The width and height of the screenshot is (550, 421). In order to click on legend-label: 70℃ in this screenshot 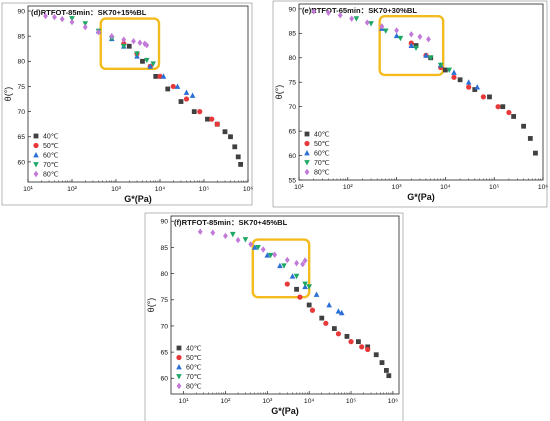, I will do `click(51, 165)`.